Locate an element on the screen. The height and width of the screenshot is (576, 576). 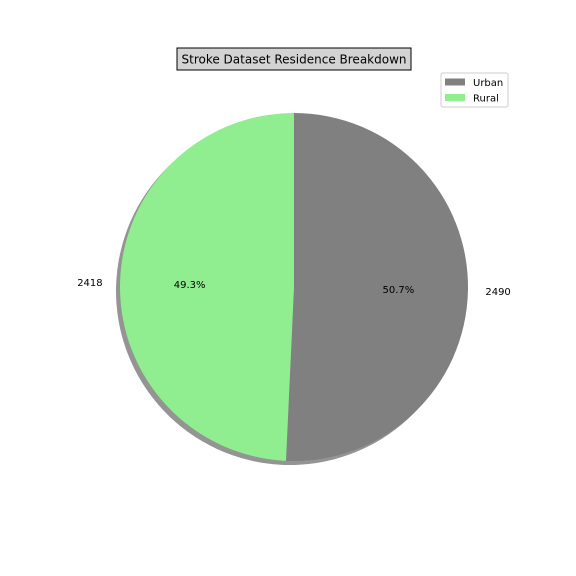
legend-label-urban: Urban is located at coordinates (488, 83).